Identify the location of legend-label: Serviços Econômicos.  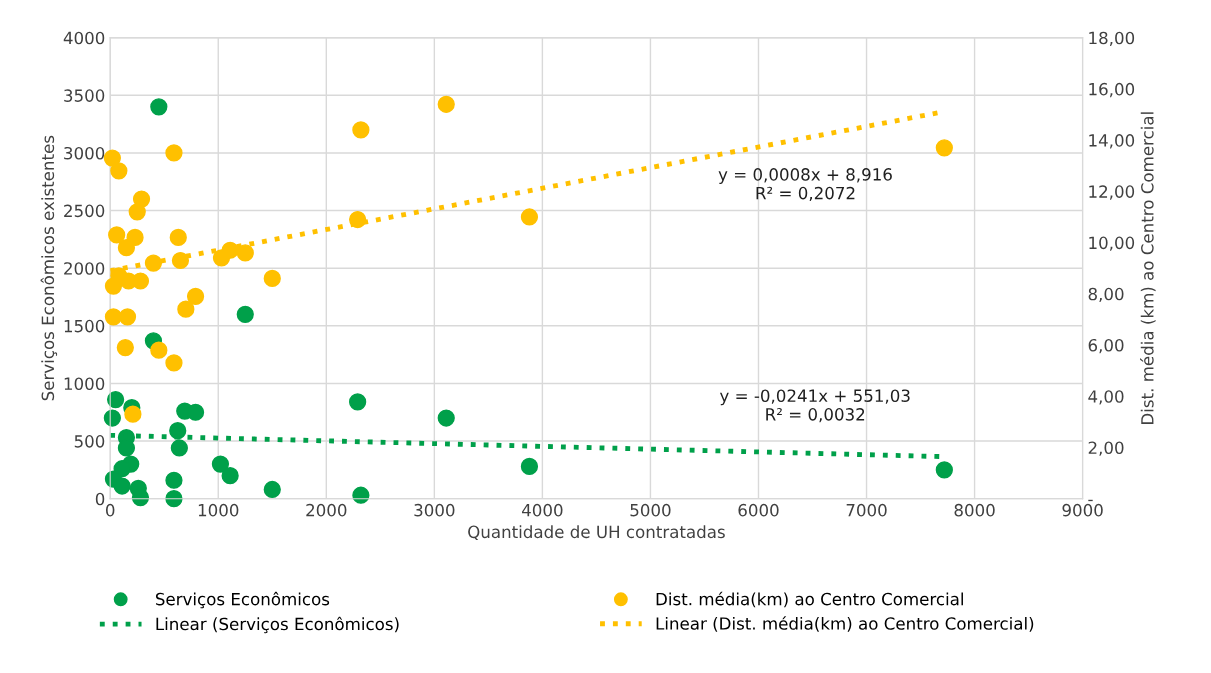
(242, 600).